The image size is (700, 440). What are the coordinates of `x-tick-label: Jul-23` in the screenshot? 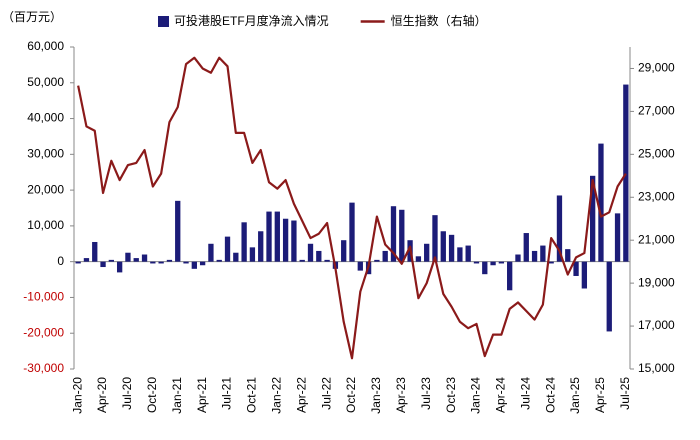 It's located at (426, 393).